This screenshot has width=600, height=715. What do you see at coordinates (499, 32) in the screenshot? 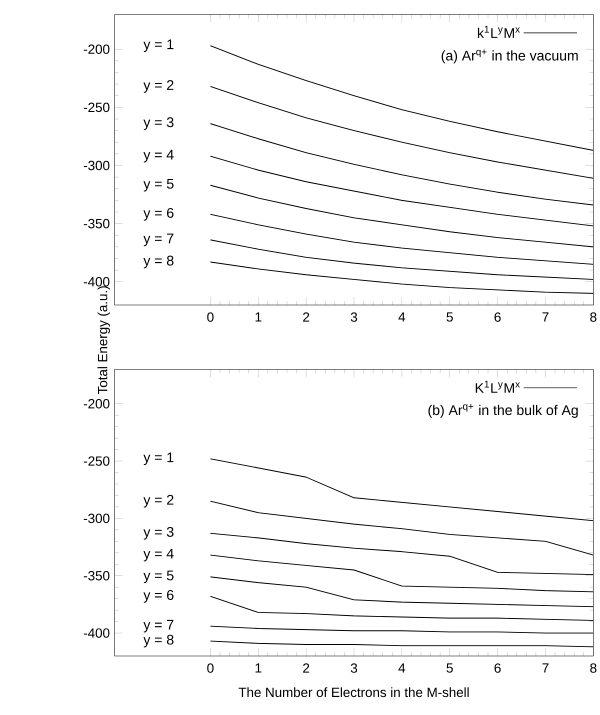
I see `legend-label: k$^{1}$L$^{y}$M$^{x}$` at bounding box center [499, 32].